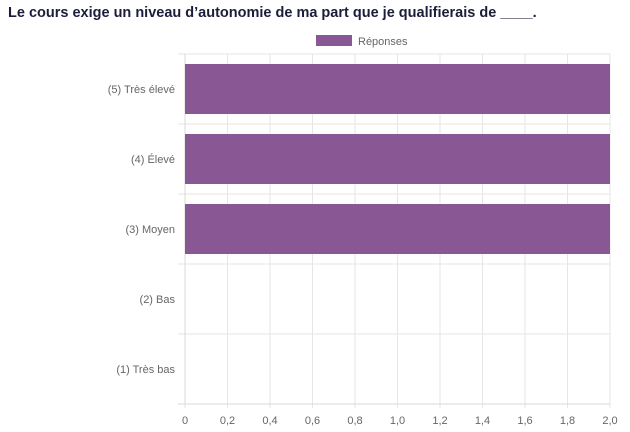 This screenshot has width=630, height=432. I want to click on y-tick-label: (2) Bas, so click(158, 300).